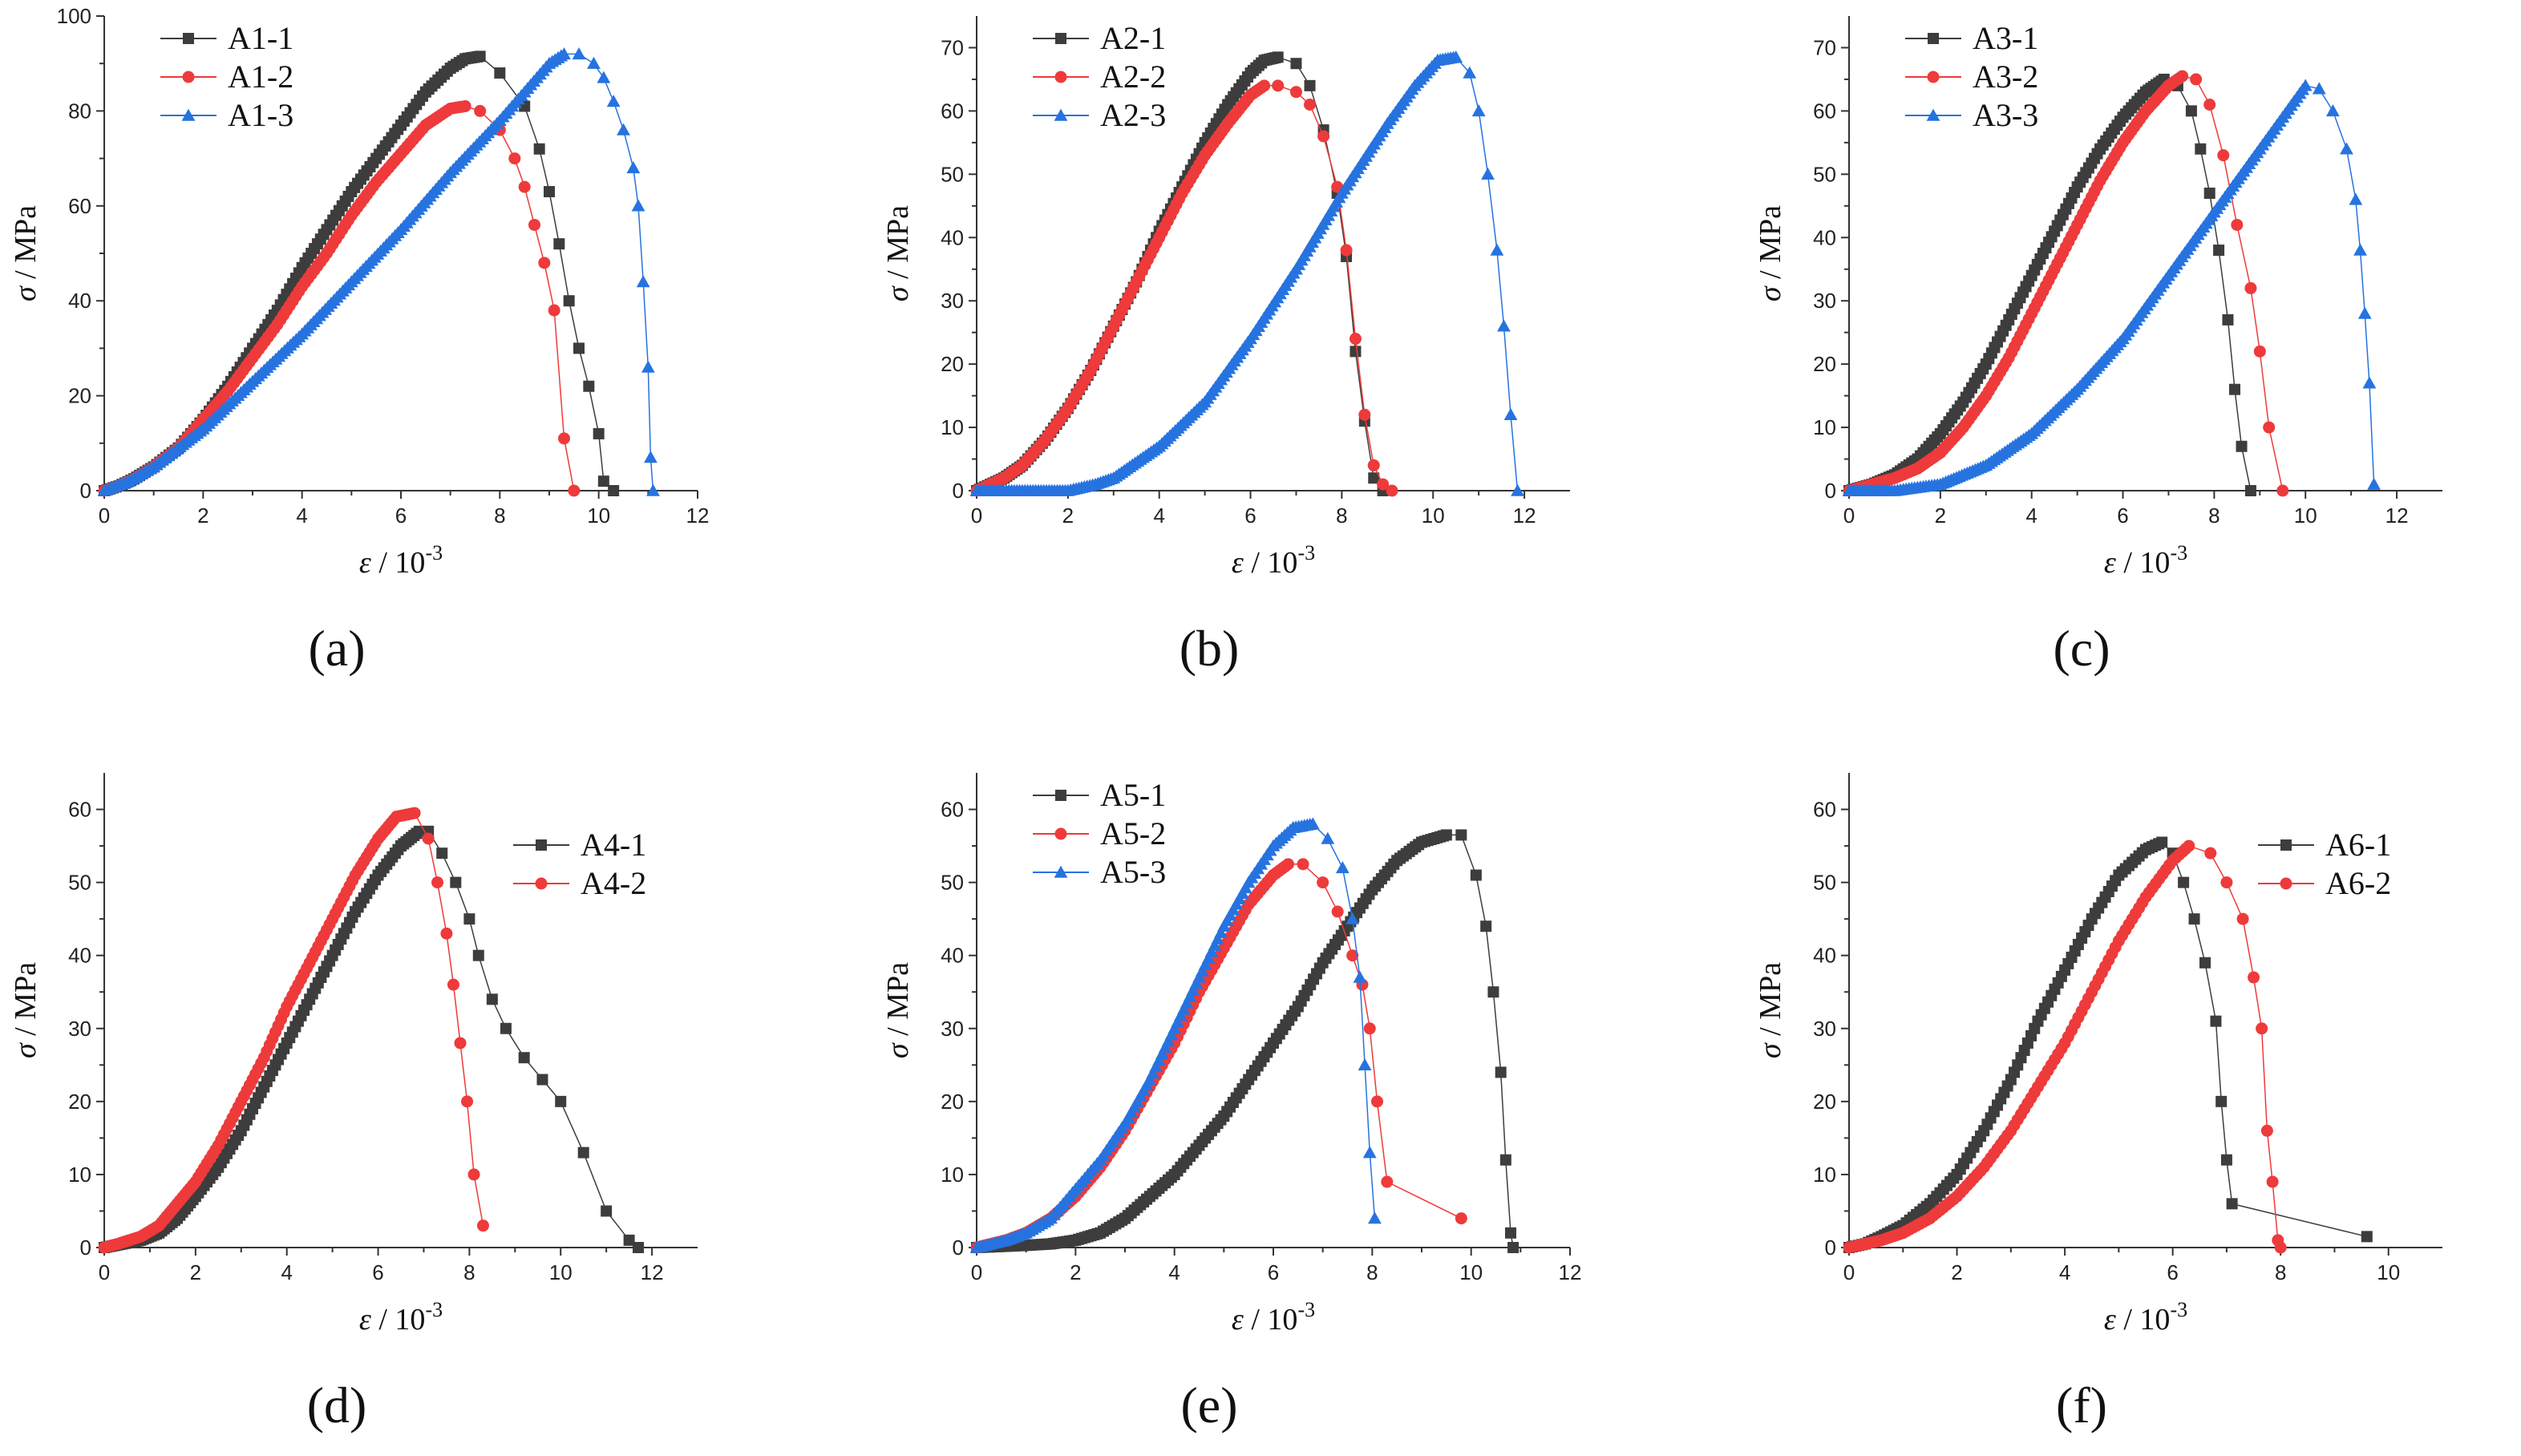 This screenshot has height=1456, width=2521. What do you see at coordinates (652, 1272) in the screenshot?
I see `x-tick-label: 12` at bounding box center [652, 1272].